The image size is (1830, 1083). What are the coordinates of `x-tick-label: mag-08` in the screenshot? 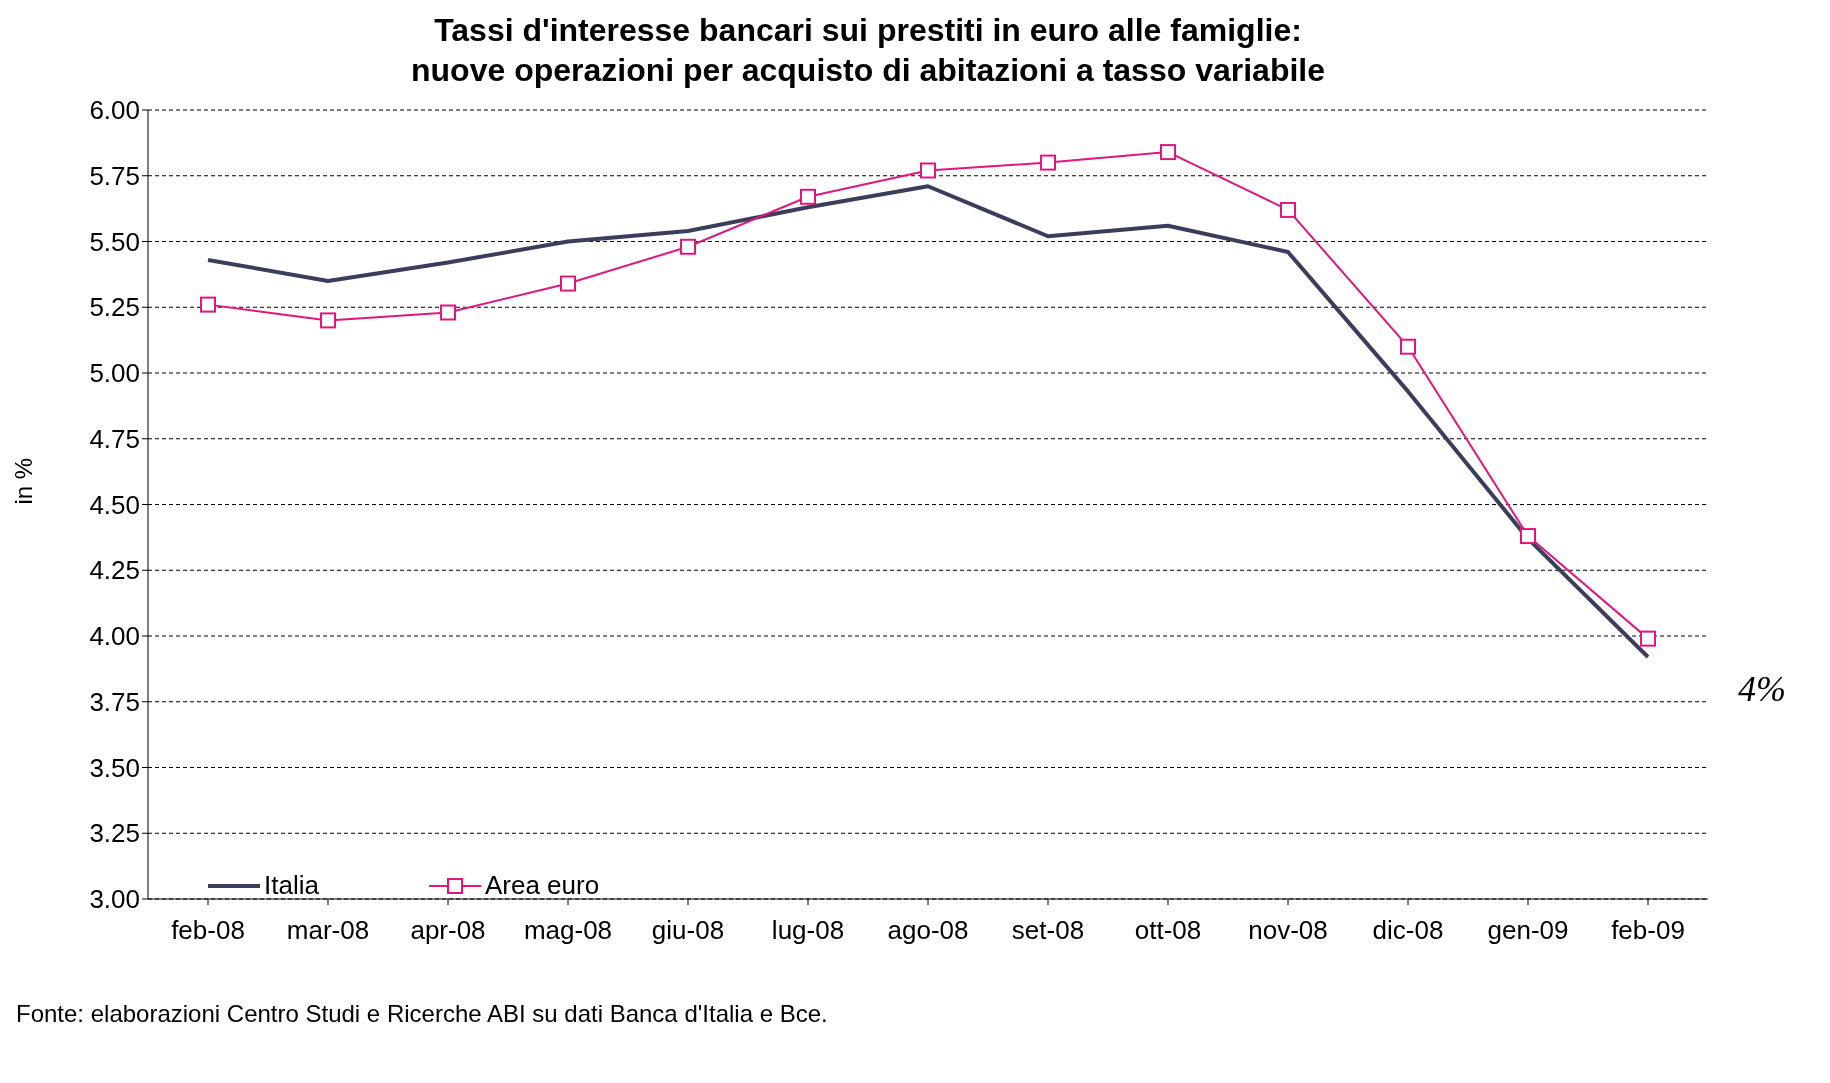 It's located at (568, 930).